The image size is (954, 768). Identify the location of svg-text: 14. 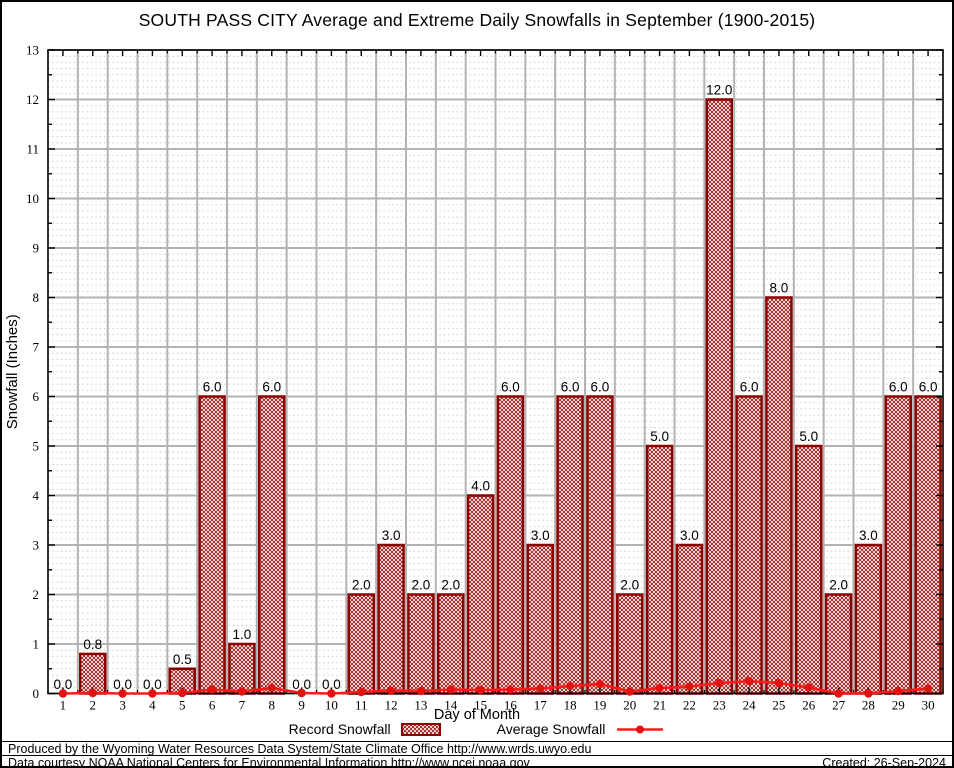
(451, 705).